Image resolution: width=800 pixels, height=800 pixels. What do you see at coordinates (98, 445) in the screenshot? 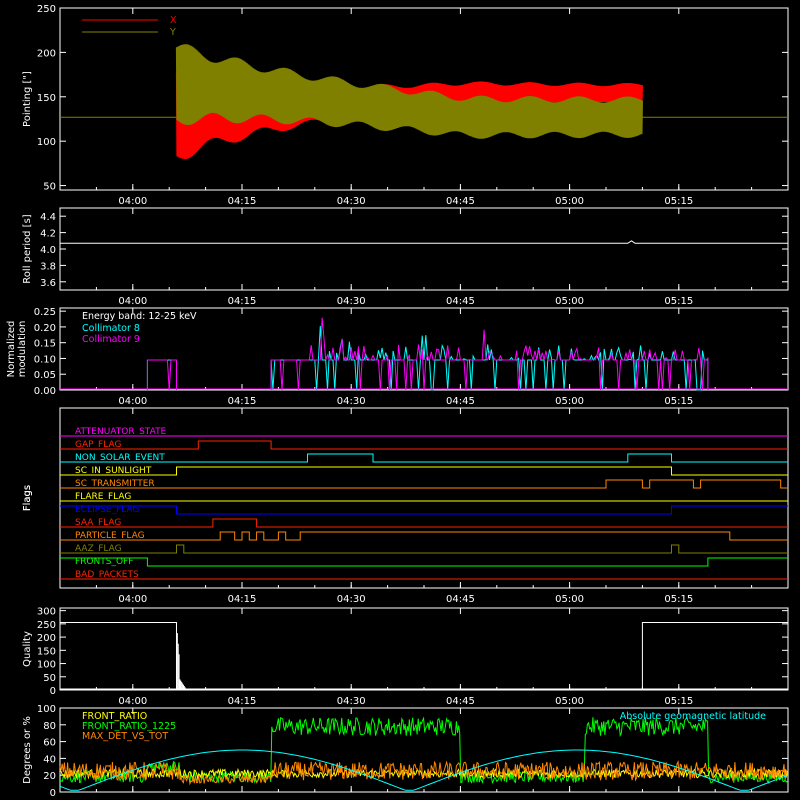
I see `flag-label-gap-flag: GAP_FLAG` at bounding box center [98, 445].